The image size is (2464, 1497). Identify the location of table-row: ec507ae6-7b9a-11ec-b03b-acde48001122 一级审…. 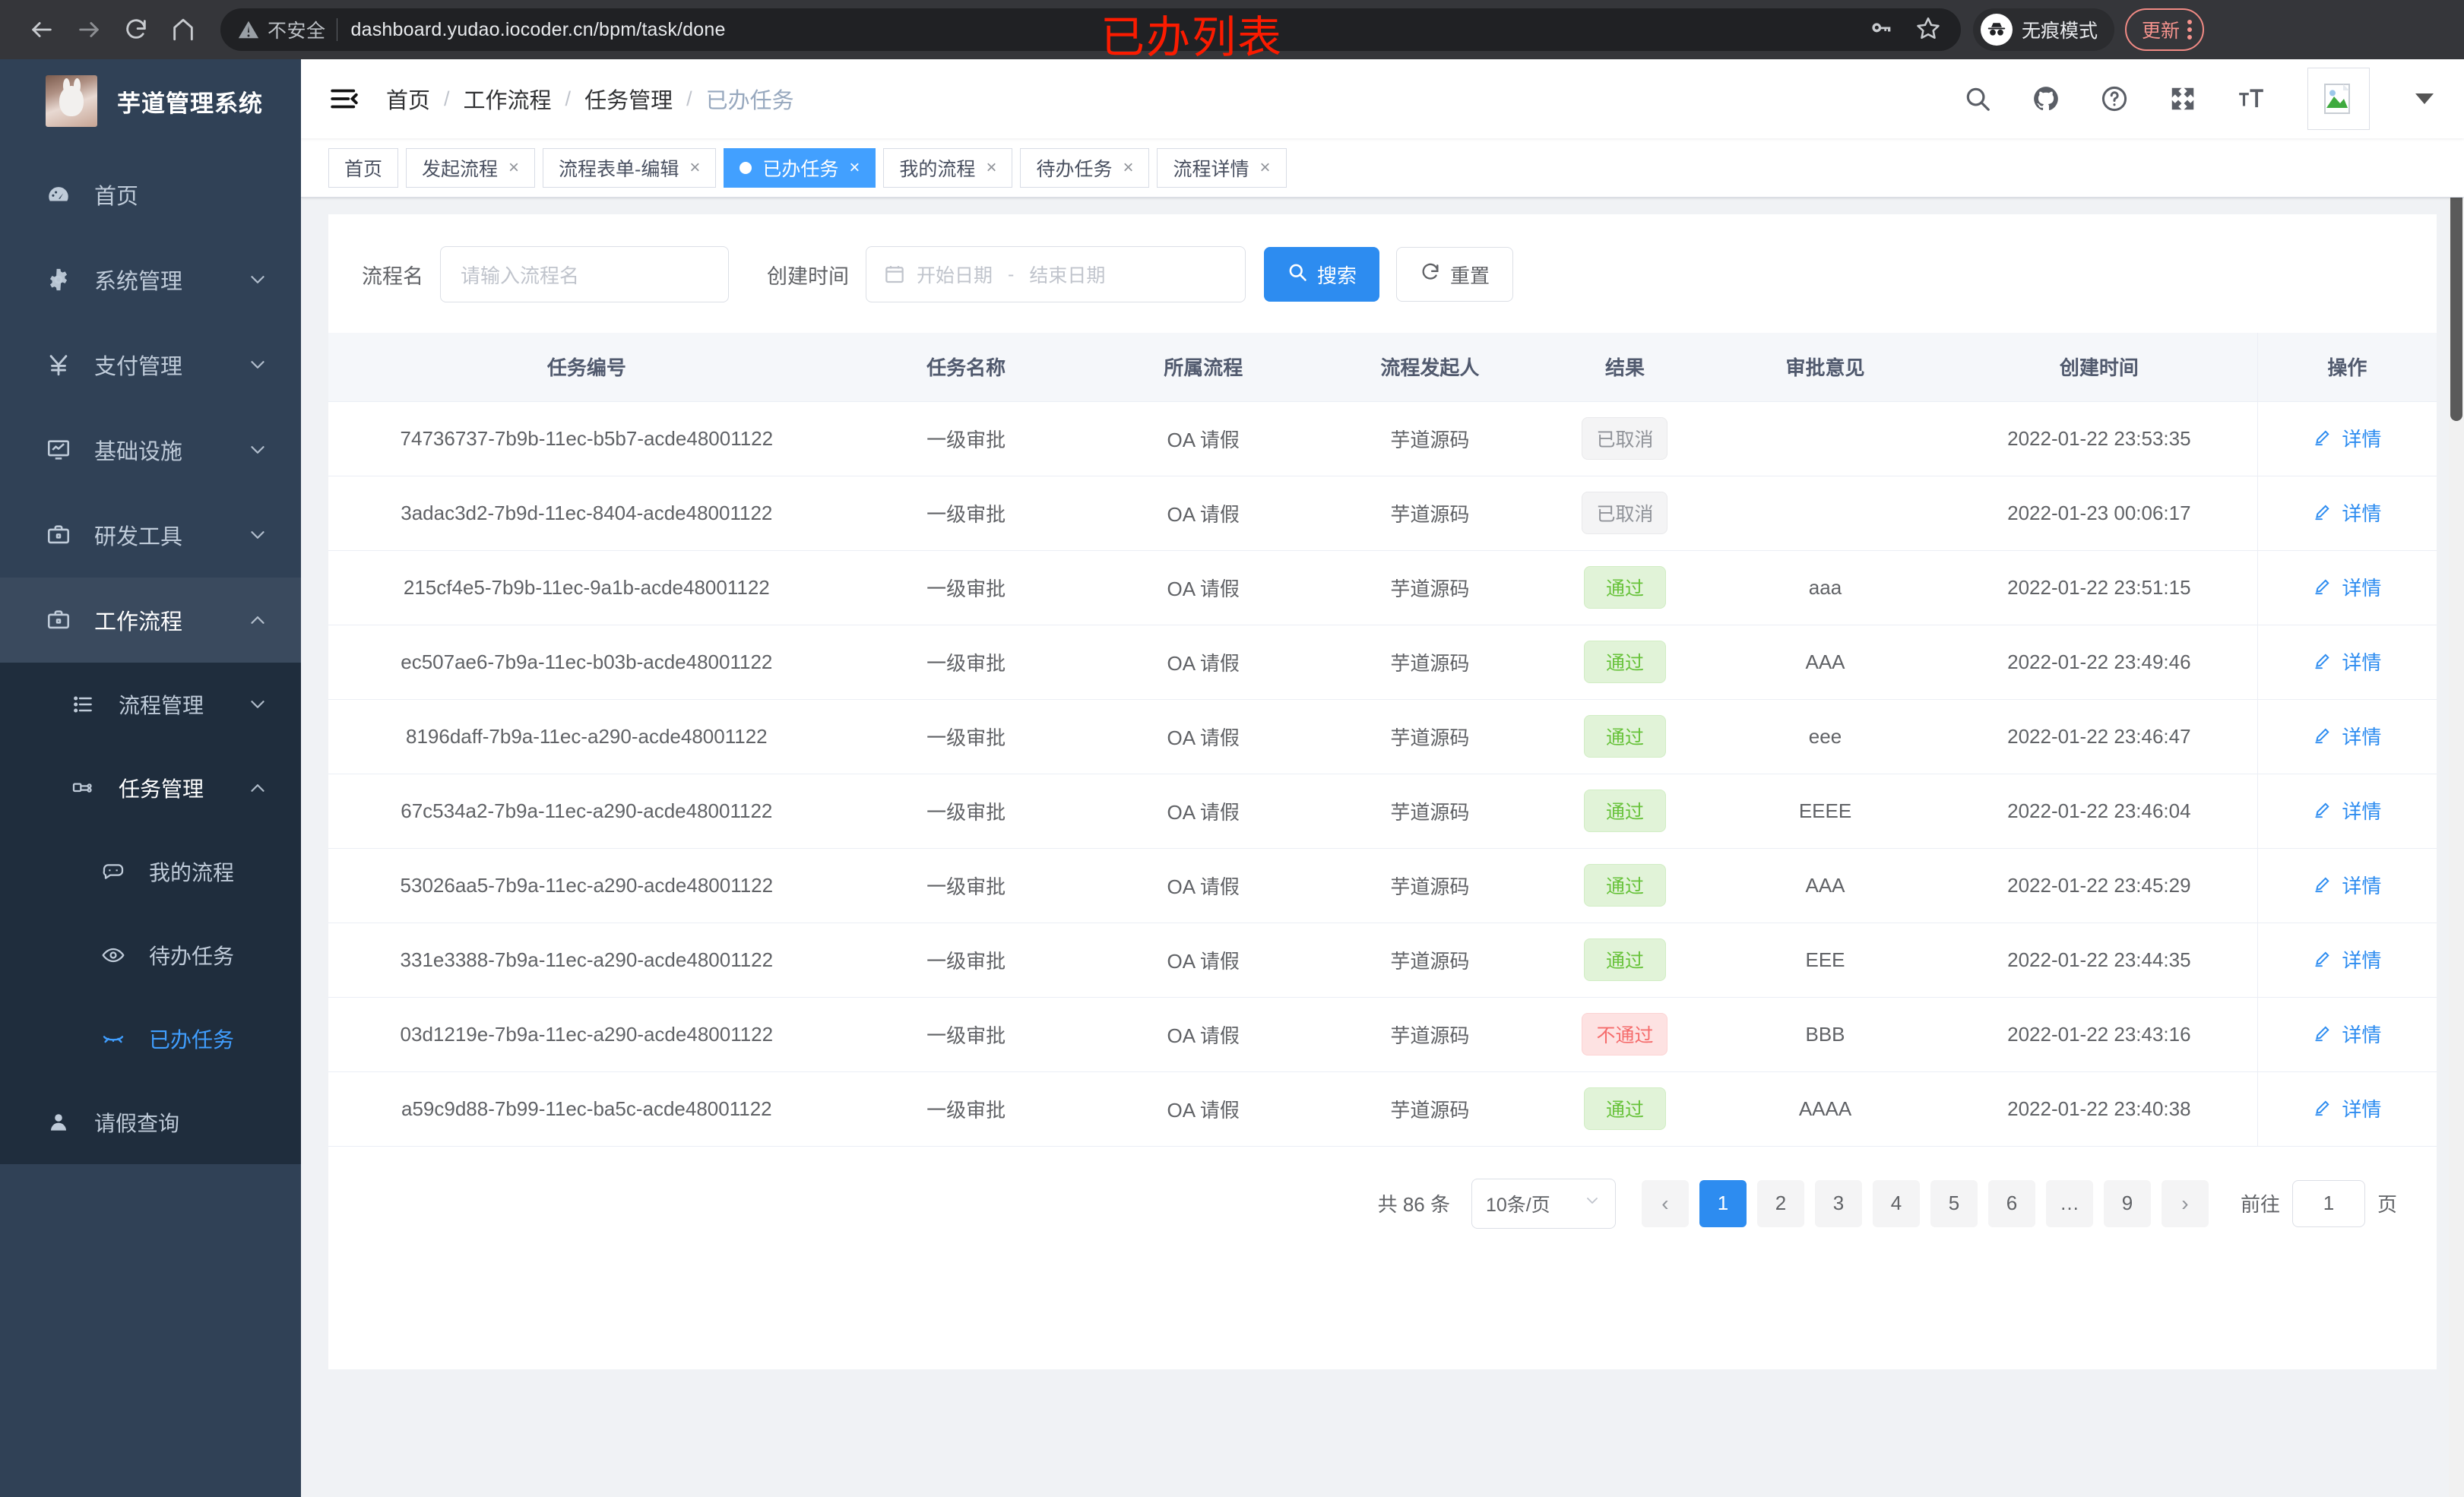
(1382, 662).